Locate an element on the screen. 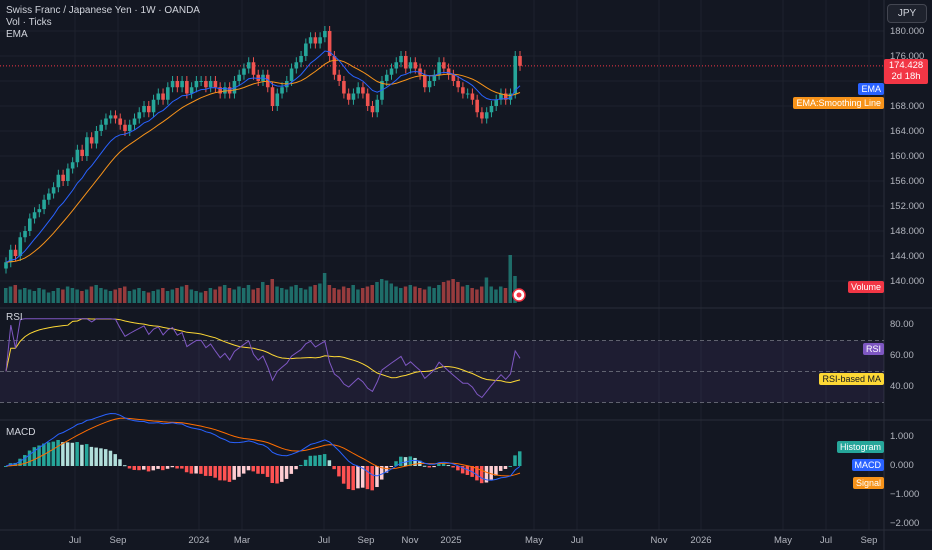  last-price: 174.428 is located at coordinates (906, 65).